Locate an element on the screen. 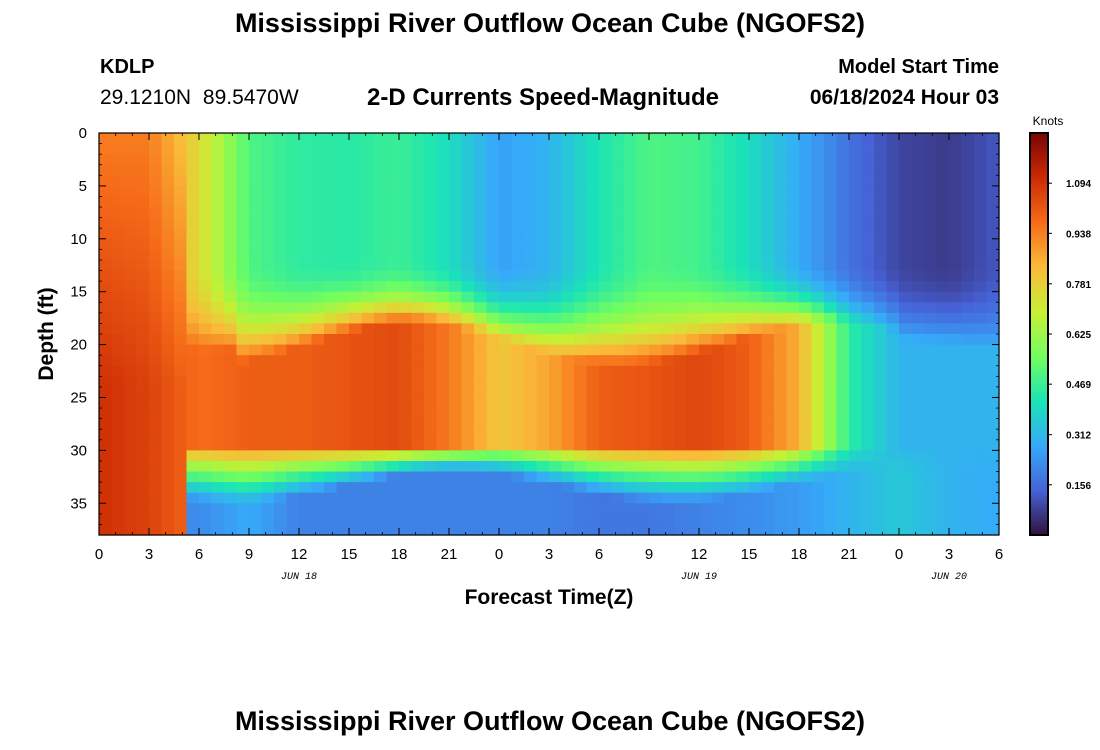 The height and width of the screenshot is (750, 1100). x-tick-label: 12 is located at coordinates (299, 554).